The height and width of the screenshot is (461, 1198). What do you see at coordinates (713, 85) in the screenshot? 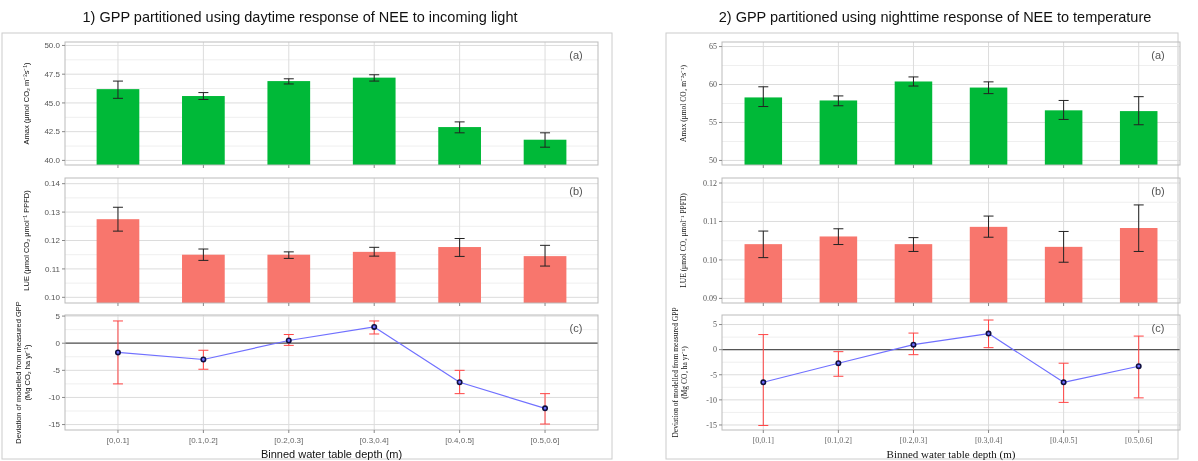
I see `y-tick-label: 60` at bounding box center [713, 85].